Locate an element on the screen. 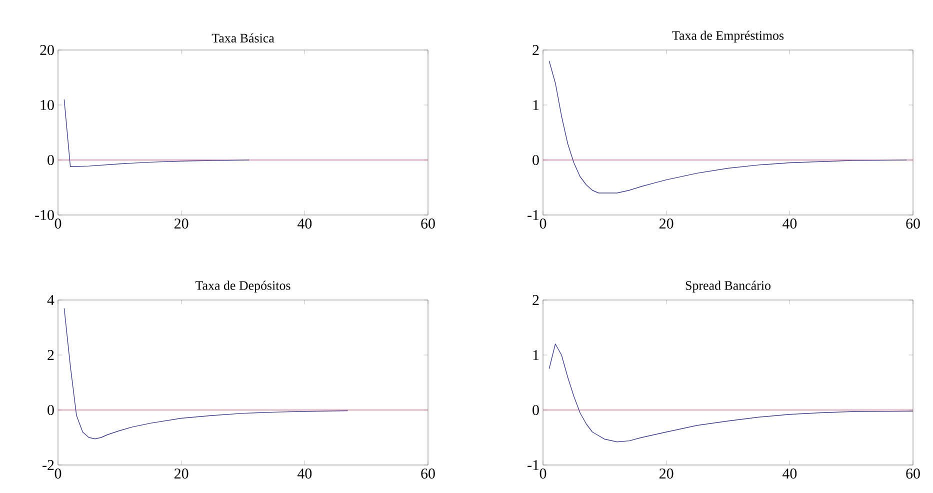 Image resolution: width=933 pixels, height=493 pixels. chart-title: Taxa de Depósitos is located at coordinates (242, 286).